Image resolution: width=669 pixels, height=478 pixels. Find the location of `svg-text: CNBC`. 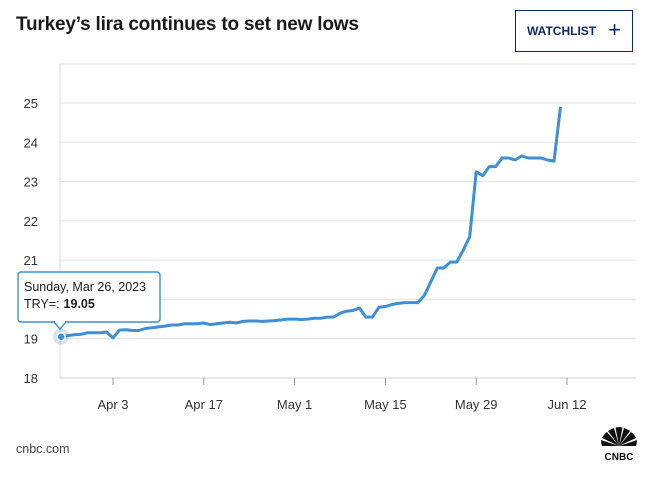

svg-text: CNBC is located at coordinates (619, 457).